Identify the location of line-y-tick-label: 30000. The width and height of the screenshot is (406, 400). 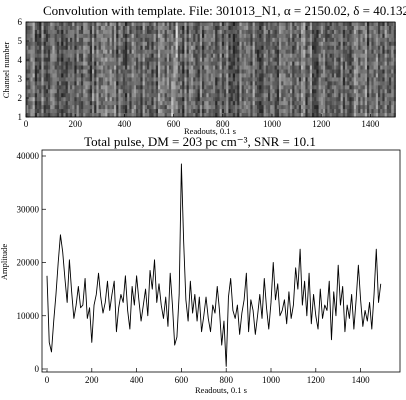
(28, 209).